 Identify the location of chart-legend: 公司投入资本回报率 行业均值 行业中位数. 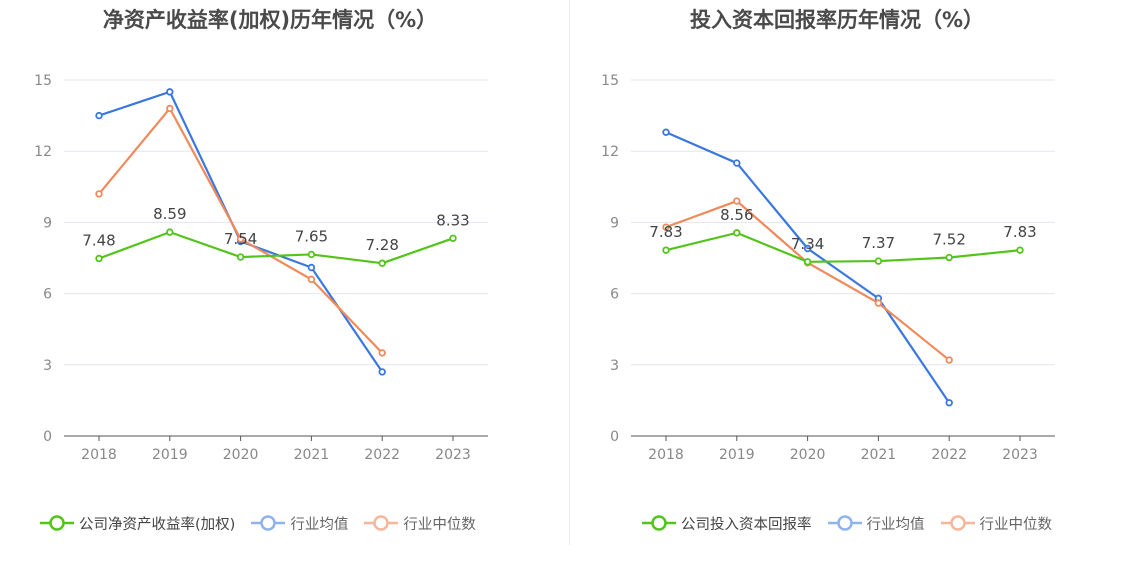
(855, 523).